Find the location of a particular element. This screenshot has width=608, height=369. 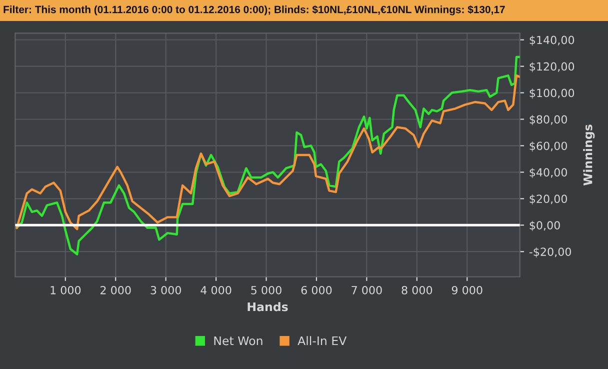

y-axis-title: Winnings is located at coordinates (589, 155).